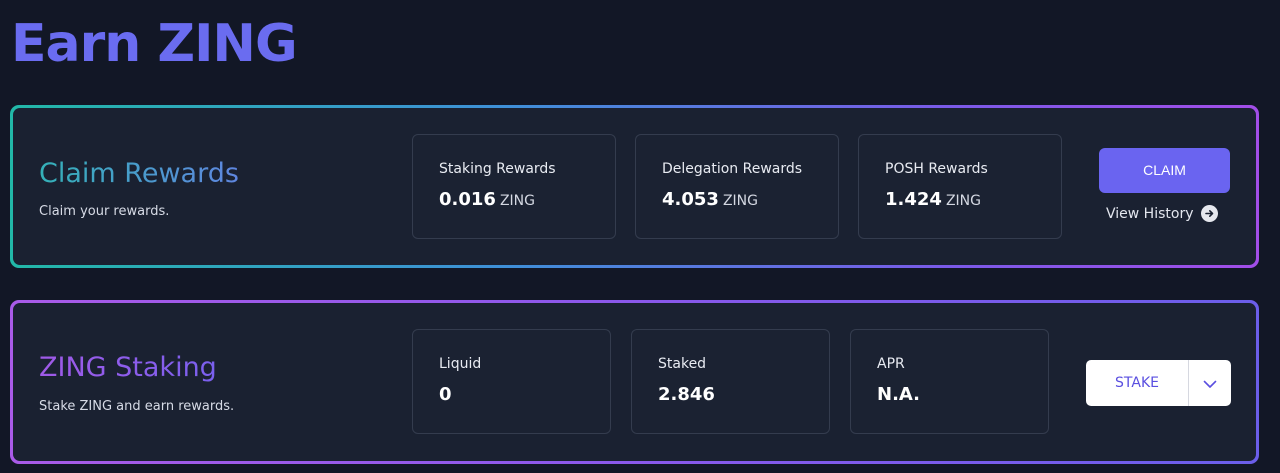 The height and width of the screenshot is (473, 1280). I want to click on stat-value: 0, so click(445, 394).